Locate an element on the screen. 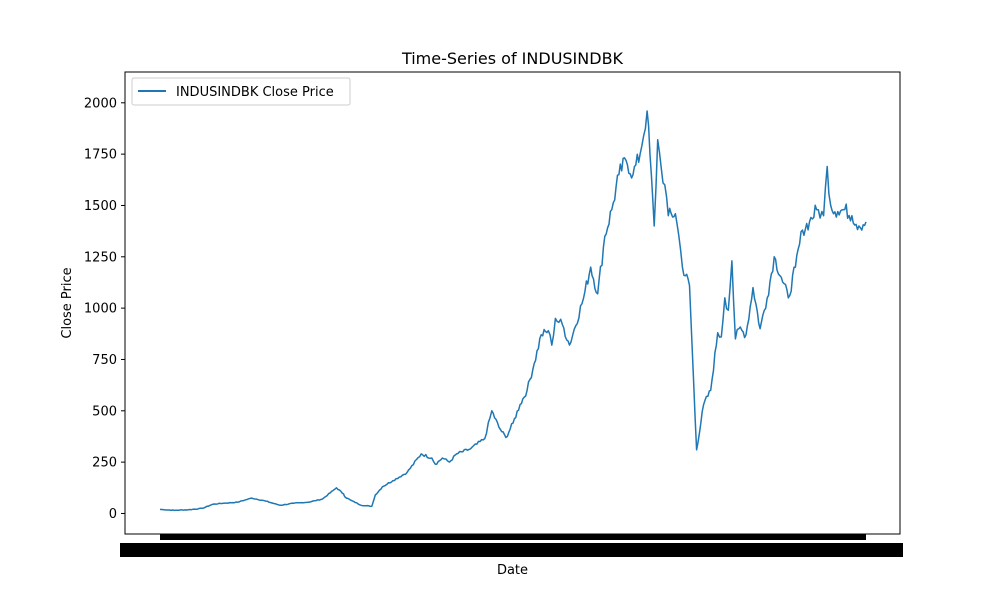  y-tick-label: 250 is located at coordinates (104, 463).